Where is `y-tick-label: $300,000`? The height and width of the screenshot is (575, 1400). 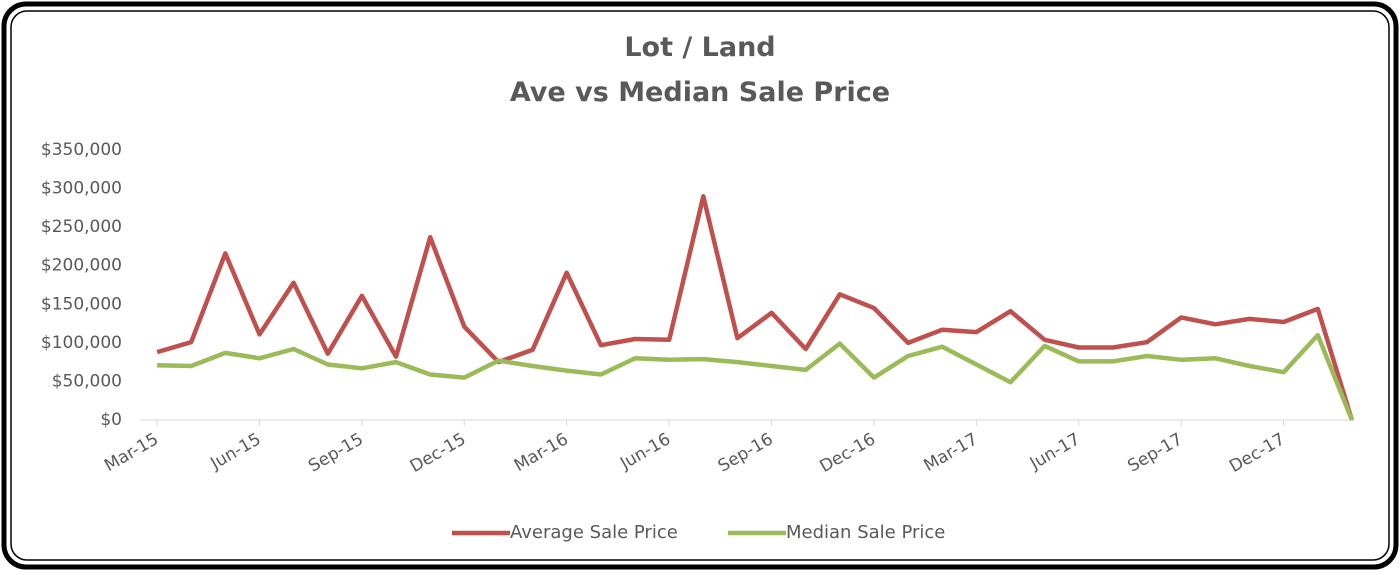
y-tick-label: $300,000 is located at coordinates (81, 189).